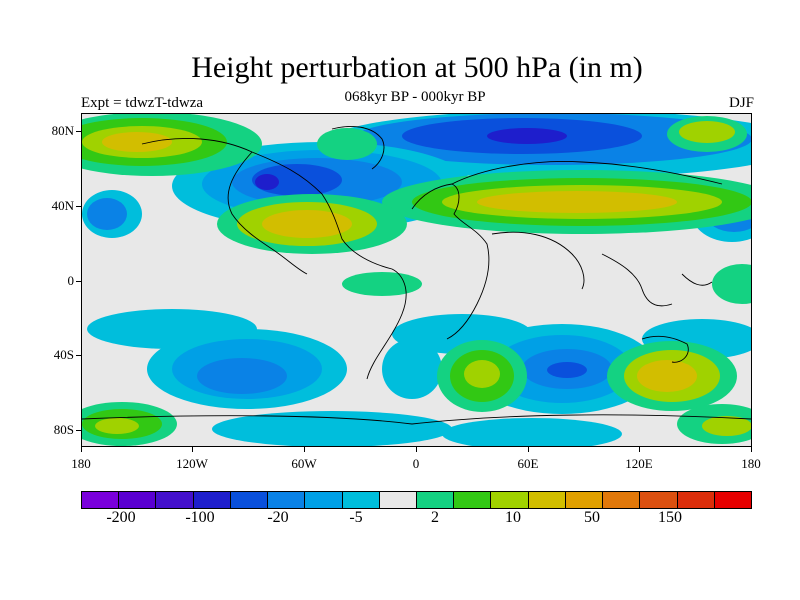 This screenshot has height=600, width=800. What do you see at coordinates (62, 205) in the screenshot?
I see `y-tick-label-40n: 40N` at bounding box center [62, 205].